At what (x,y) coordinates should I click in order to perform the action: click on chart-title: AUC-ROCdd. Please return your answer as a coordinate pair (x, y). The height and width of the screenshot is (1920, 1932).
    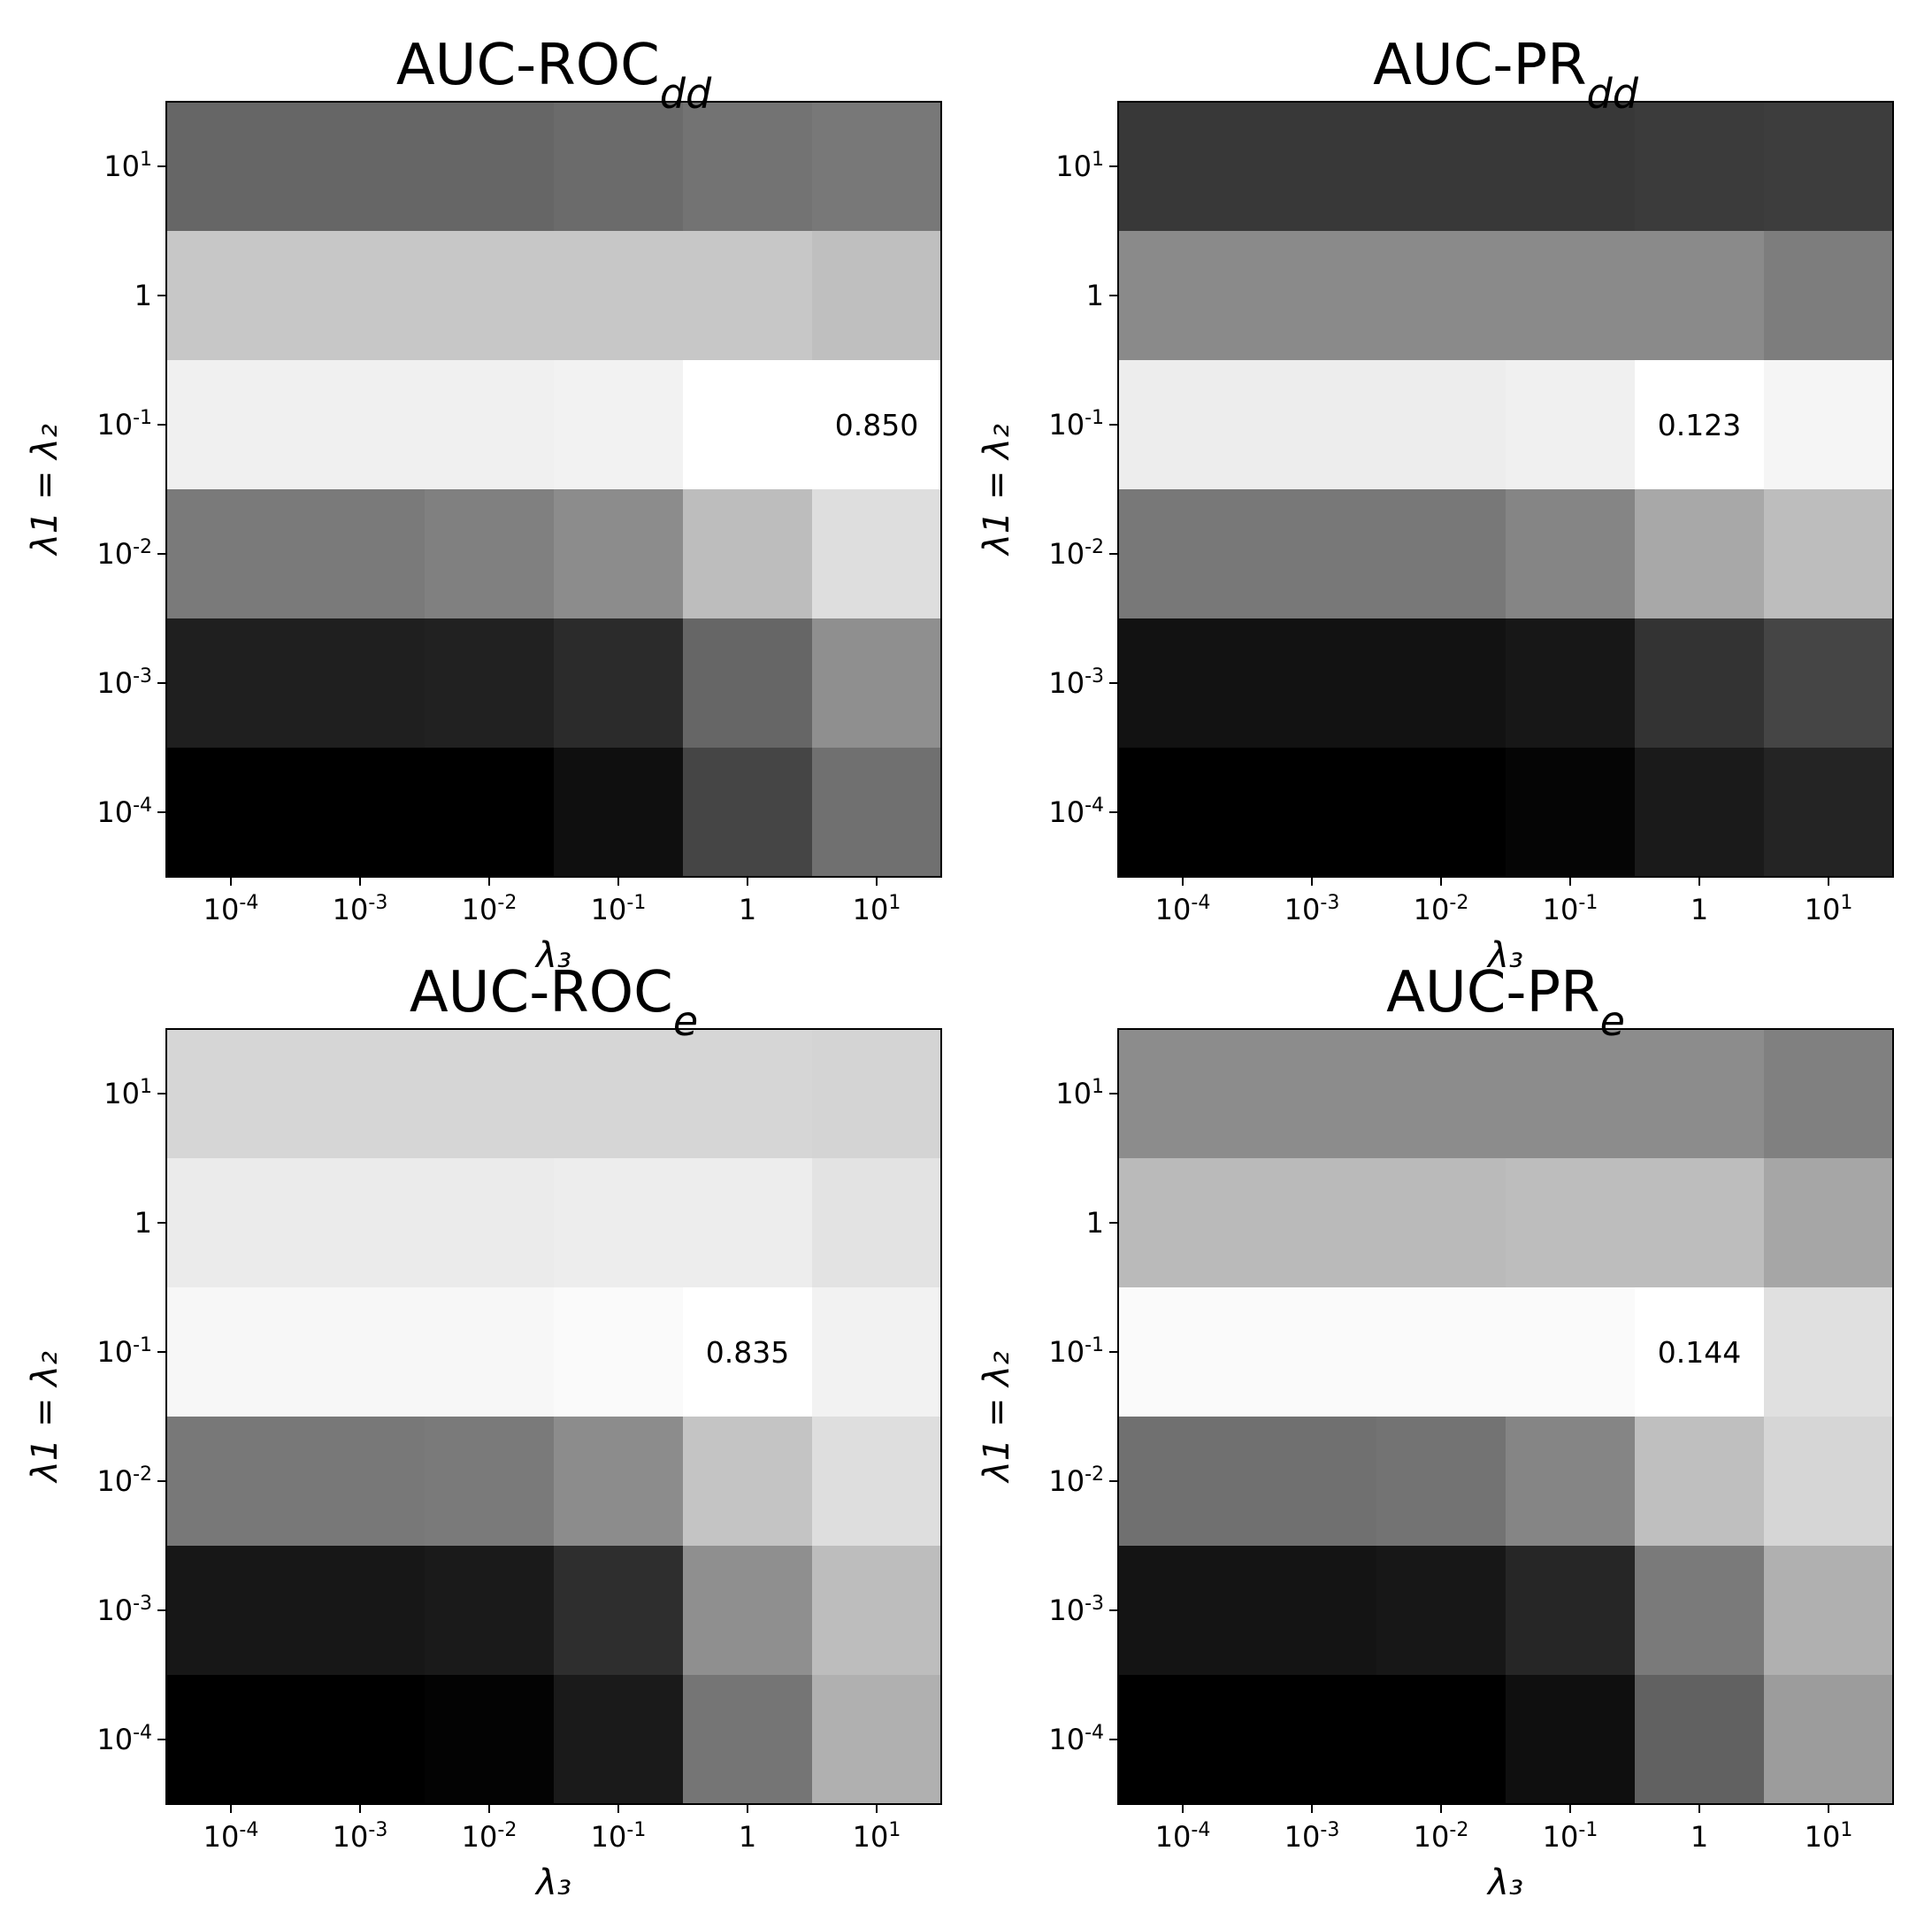
    Looking at the image, I should click on (554, 75).